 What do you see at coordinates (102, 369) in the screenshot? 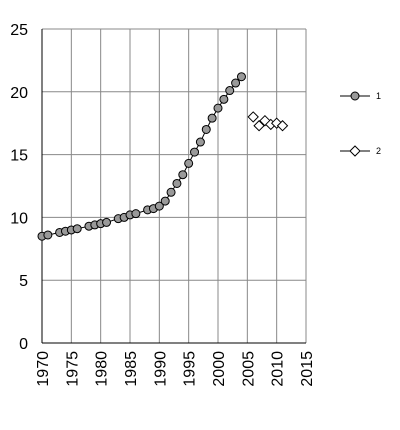
I see `x-tick-label: 1980` at bounding box center [102, 369].